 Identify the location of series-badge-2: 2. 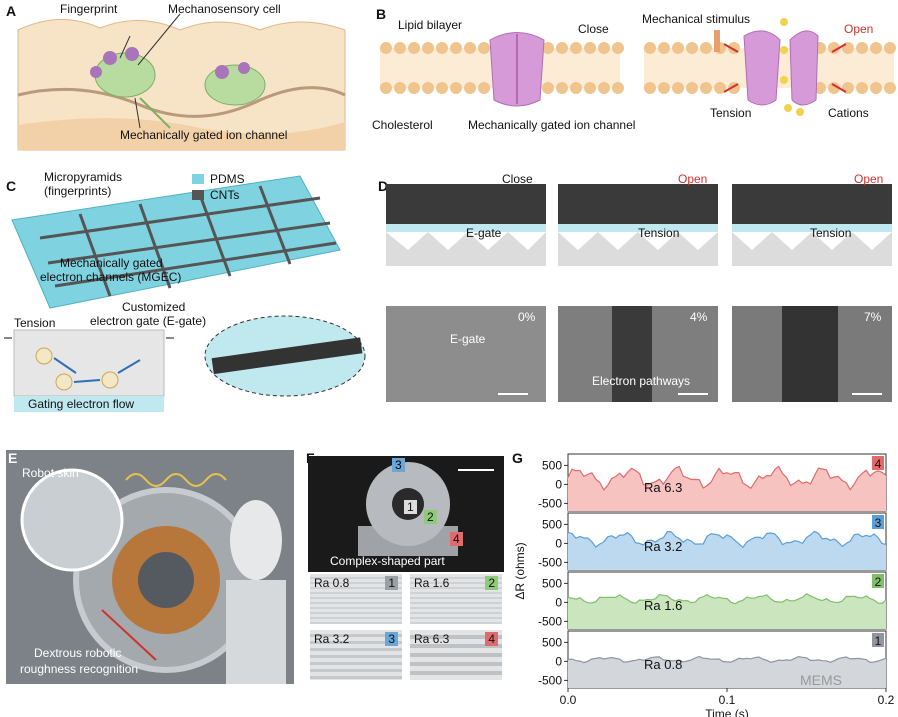
(878, 582).